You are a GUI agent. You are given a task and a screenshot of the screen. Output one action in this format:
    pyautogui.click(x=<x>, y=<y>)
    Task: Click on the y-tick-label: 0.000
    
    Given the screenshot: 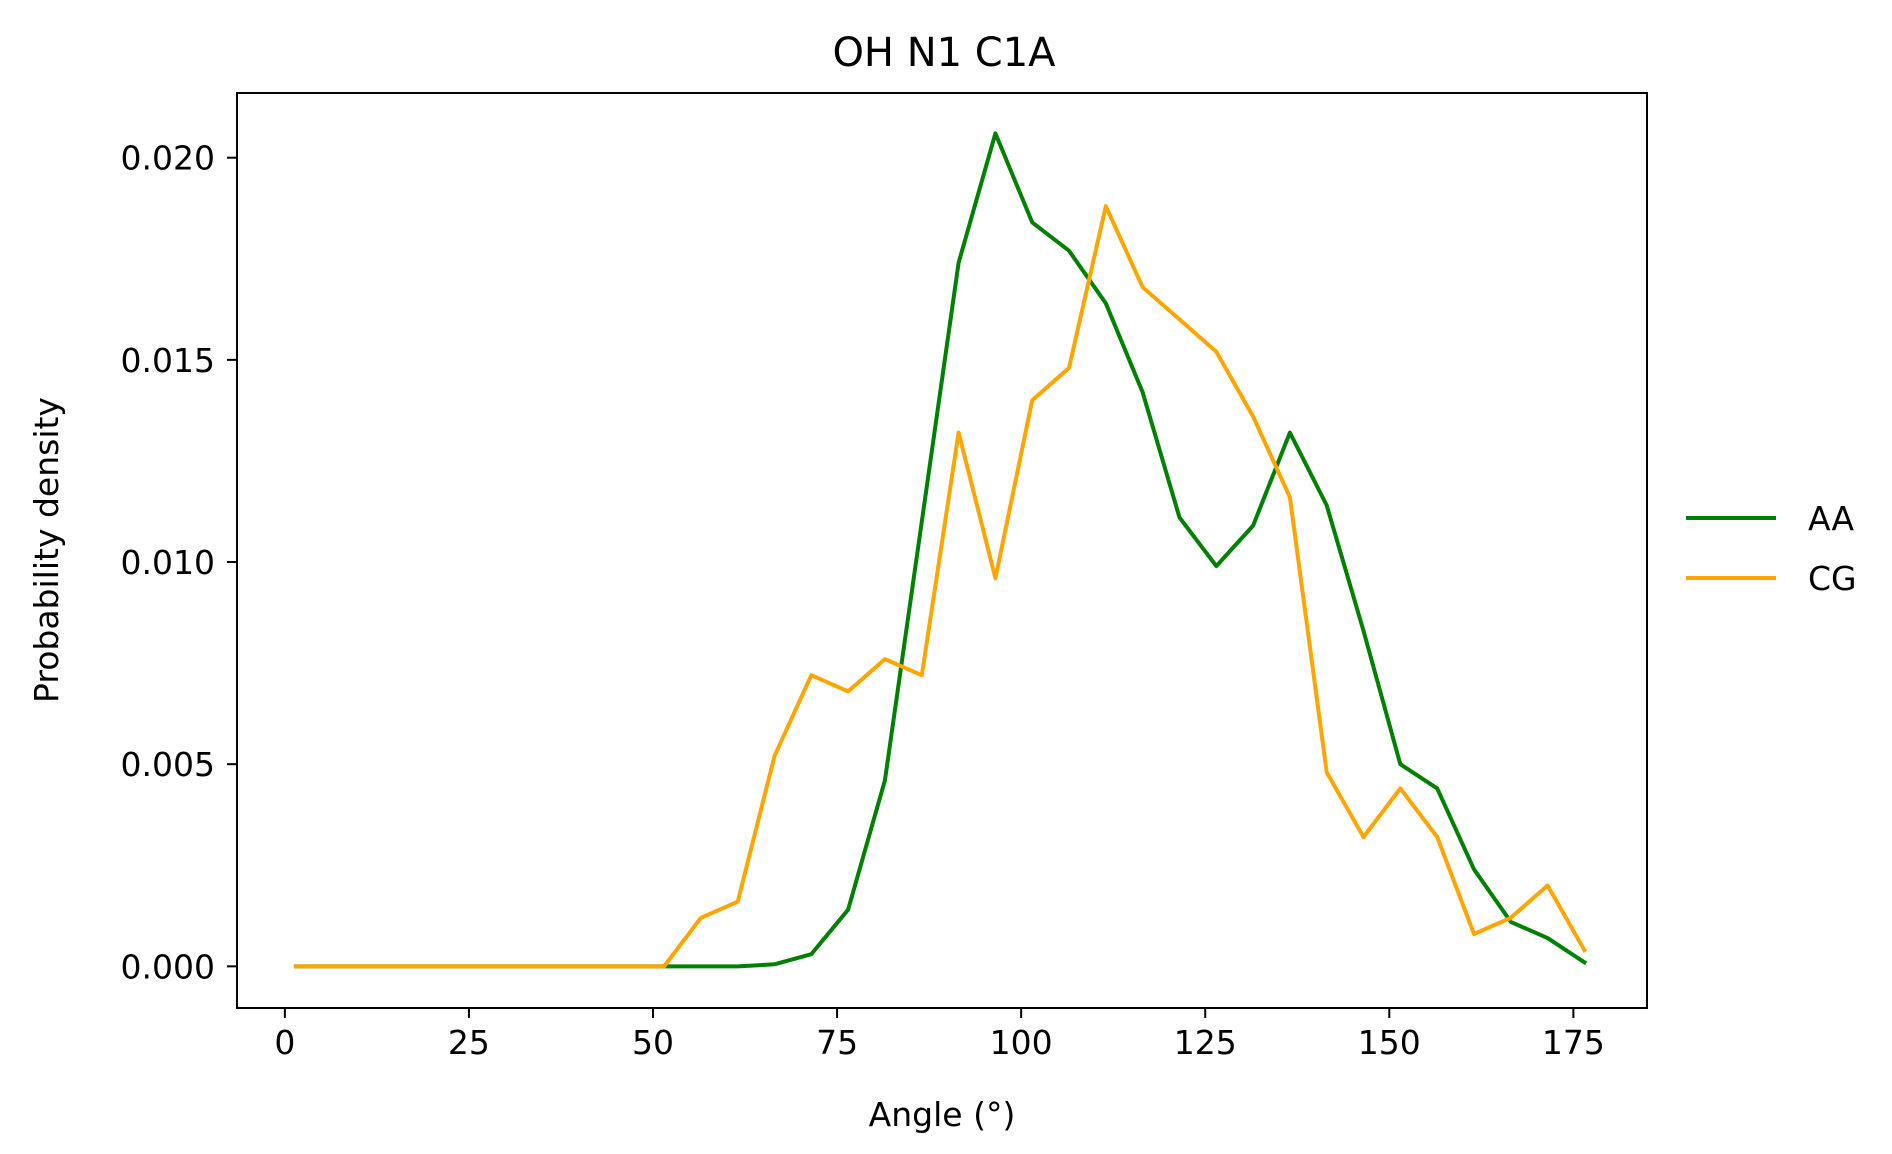 What is the action you would take?
    pyautogui.click(x=168, y=966)
    